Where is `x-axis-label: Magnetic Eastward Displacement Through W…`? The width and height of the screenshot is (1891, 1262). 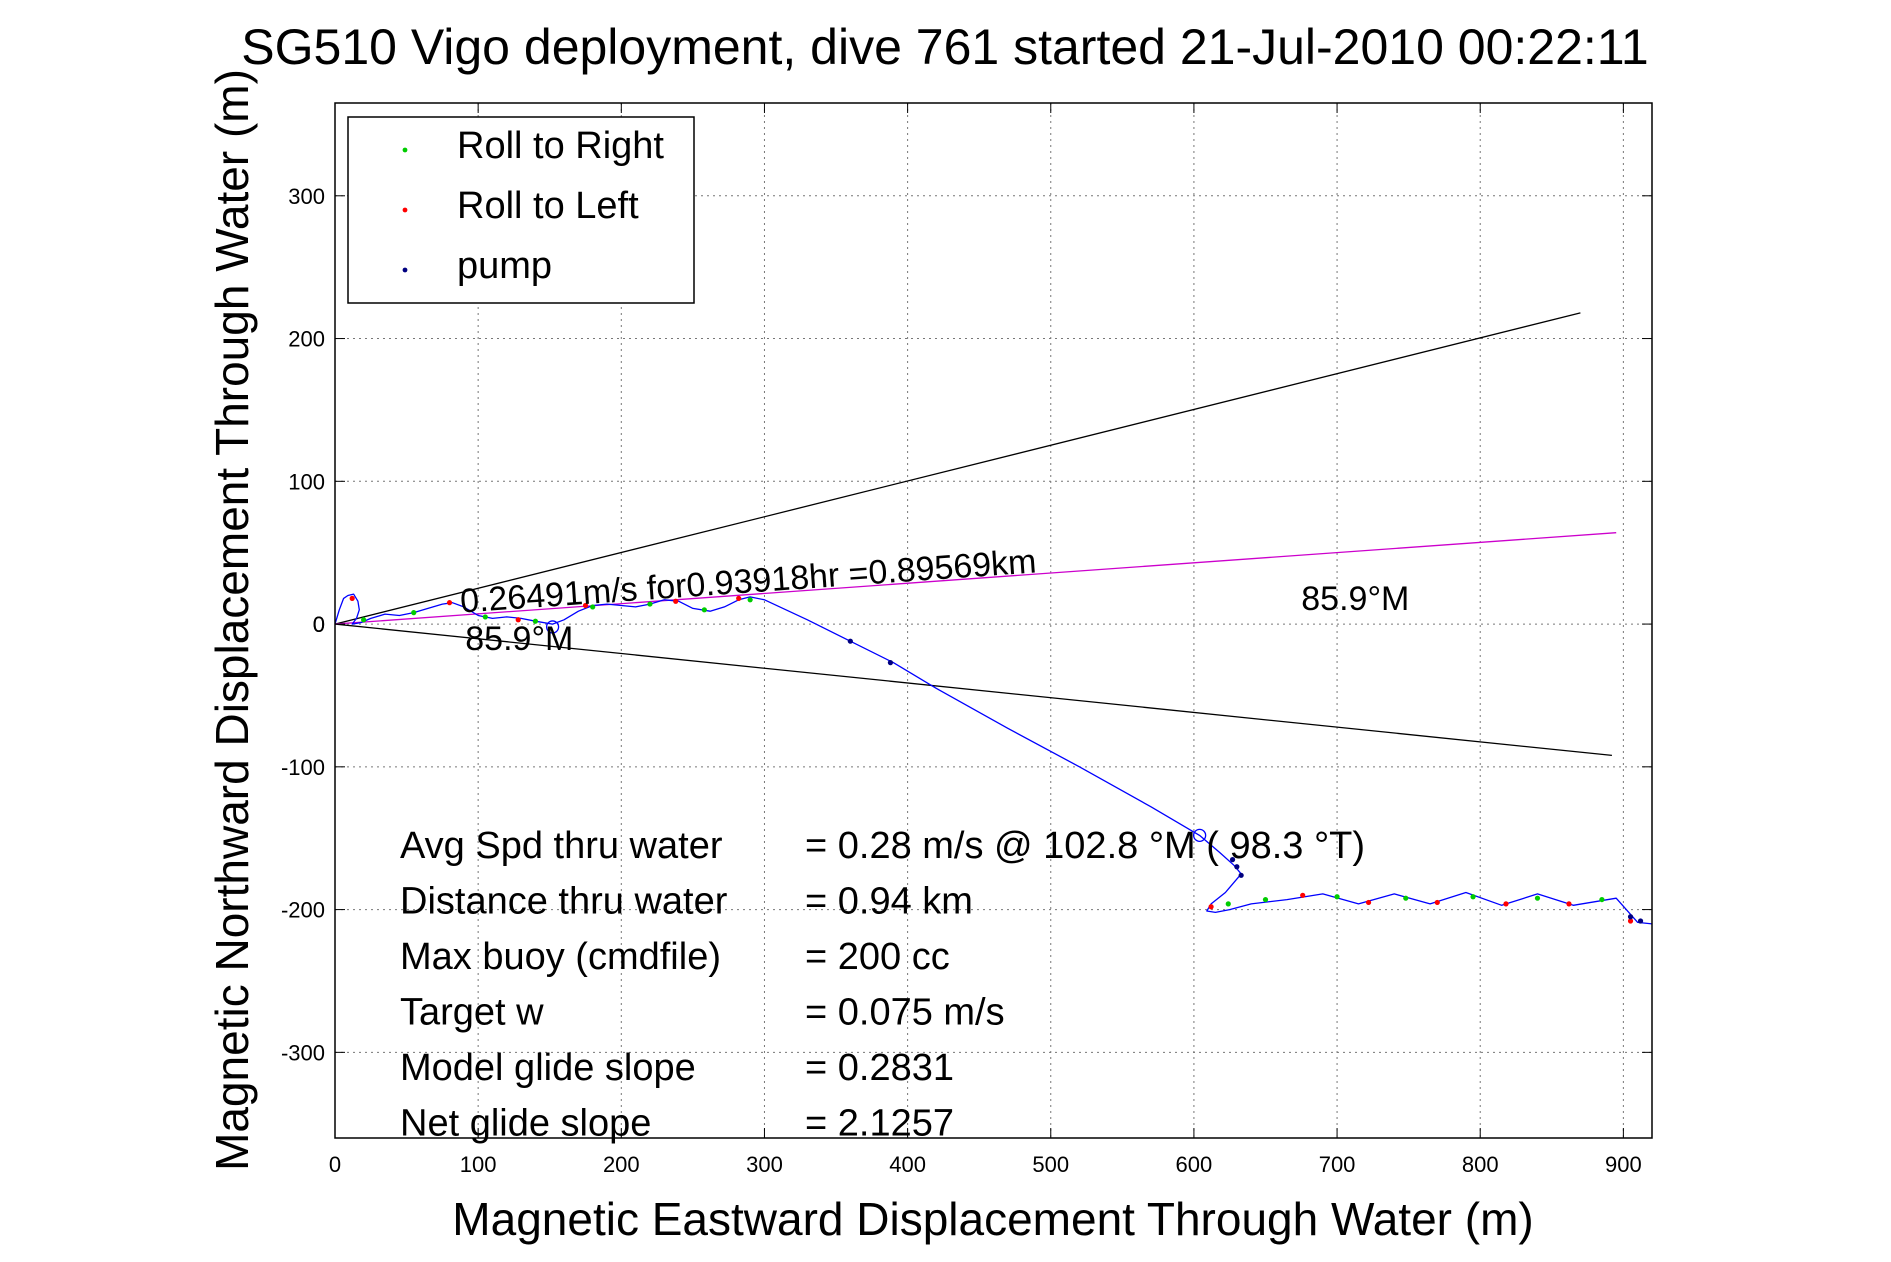
x-axis-label: Magnetic Eastward Displacement Through W… is located at coordinates (992, 1219).